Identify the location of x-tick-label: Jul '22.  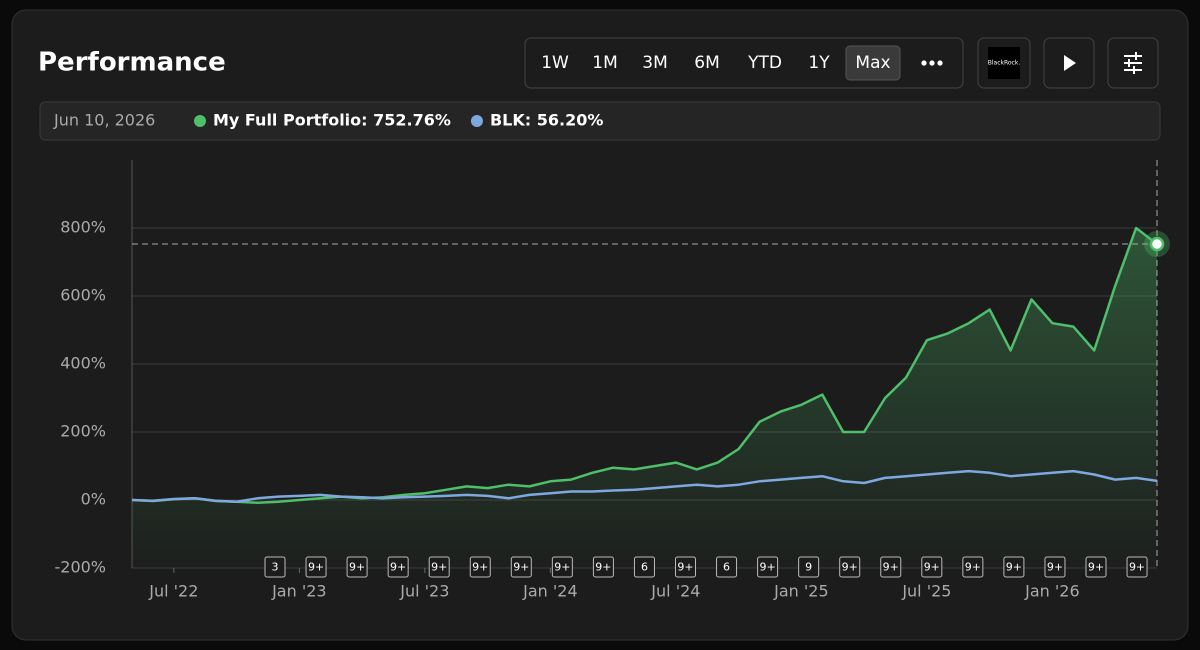
(173, 591).